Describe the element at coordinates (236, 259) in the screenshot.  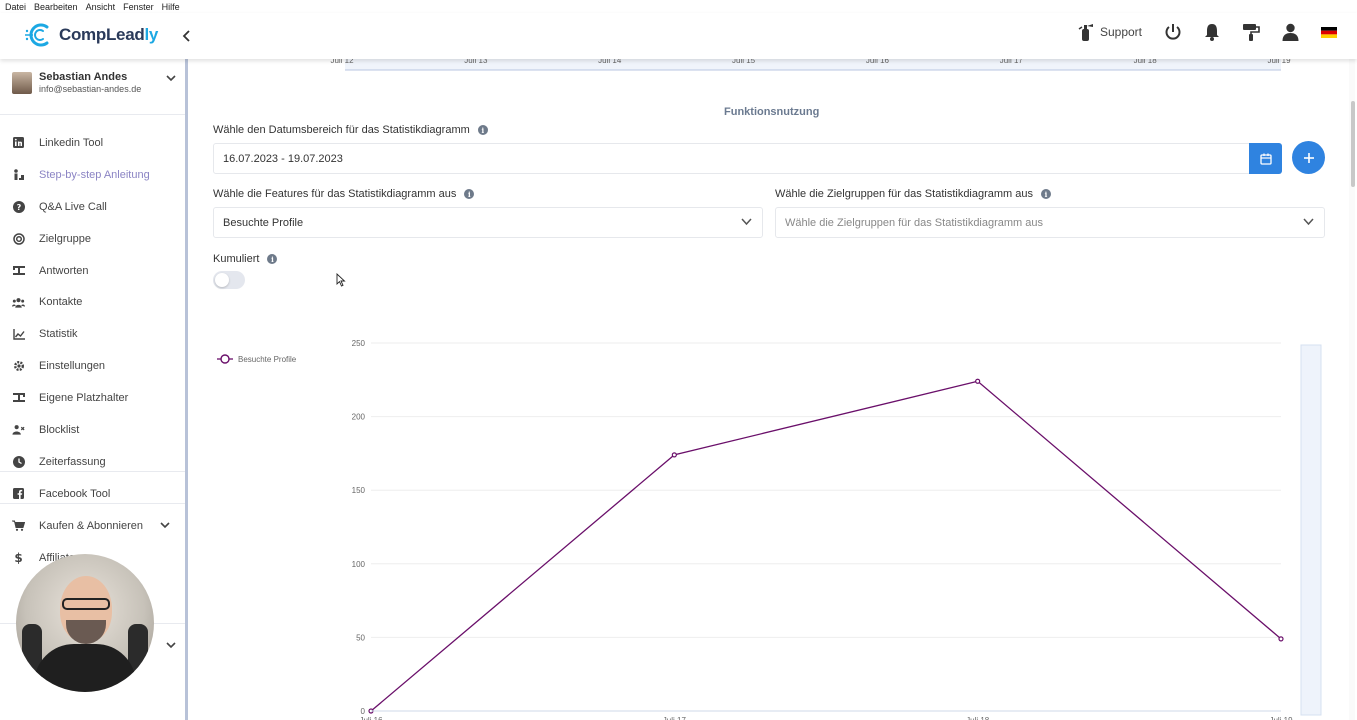
I see `cumulative-label-text: Kumuliert` at that location.